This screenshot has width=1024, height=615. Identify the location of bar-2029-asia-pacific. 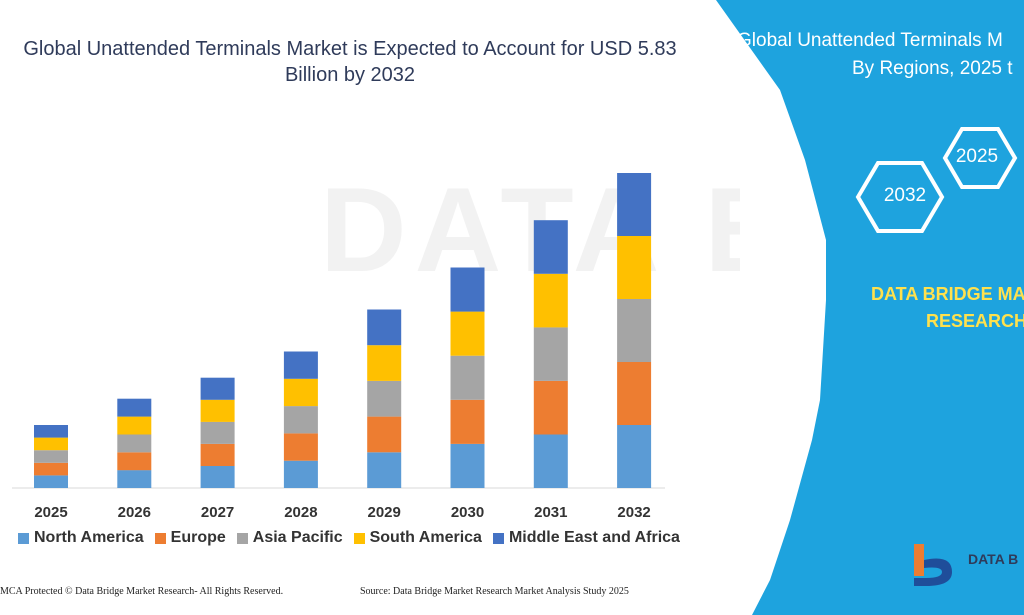
(384, 398).